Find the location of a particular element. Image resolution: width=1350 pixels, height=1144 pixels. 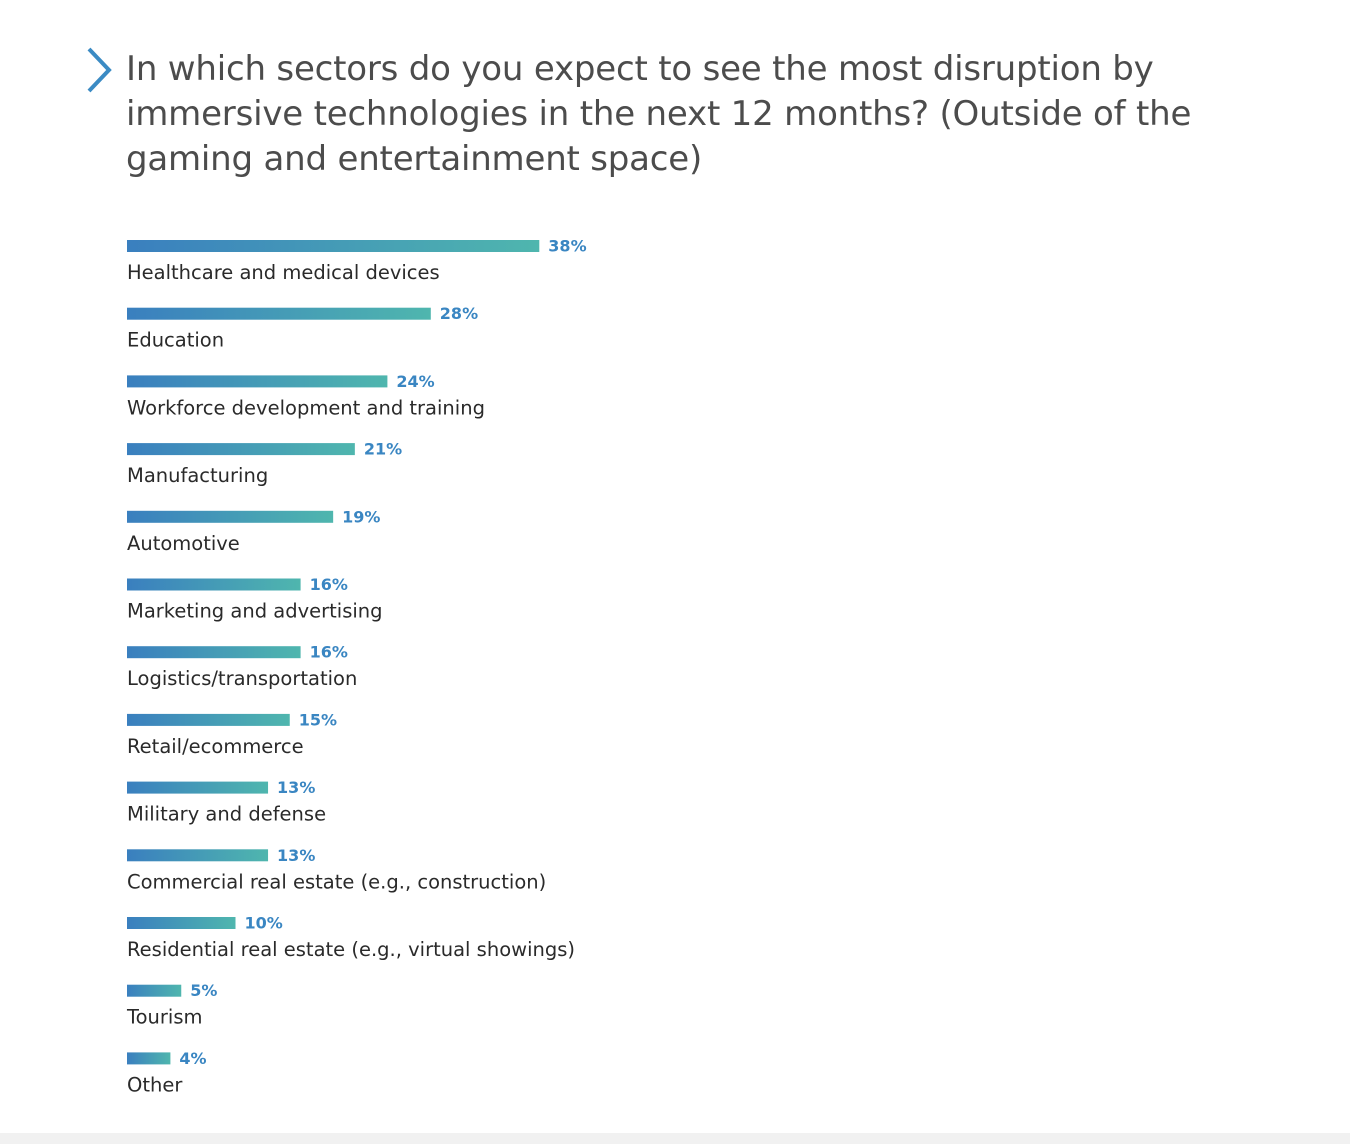

category-label: Military and defense is located at coordinates (226, 814).